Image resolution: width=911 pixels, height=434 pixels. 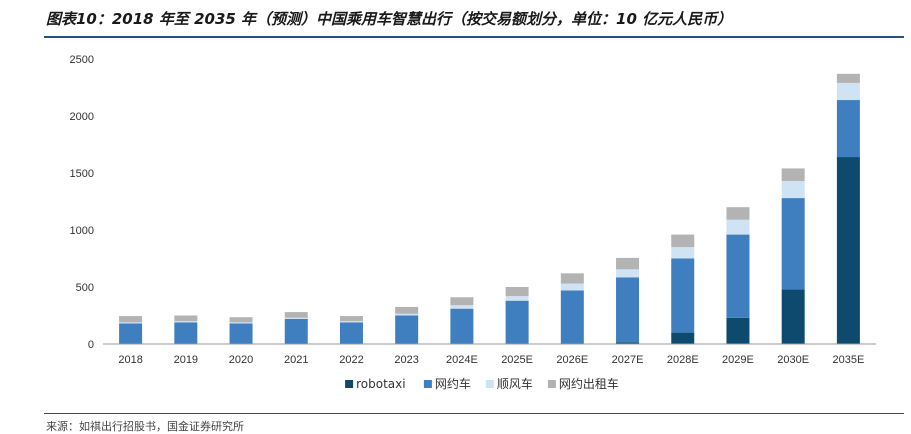 What do you see at coordinates (82, 231) in the screenshot?
I see `y-tick-label: 1000` at bounding box center [82, 231].